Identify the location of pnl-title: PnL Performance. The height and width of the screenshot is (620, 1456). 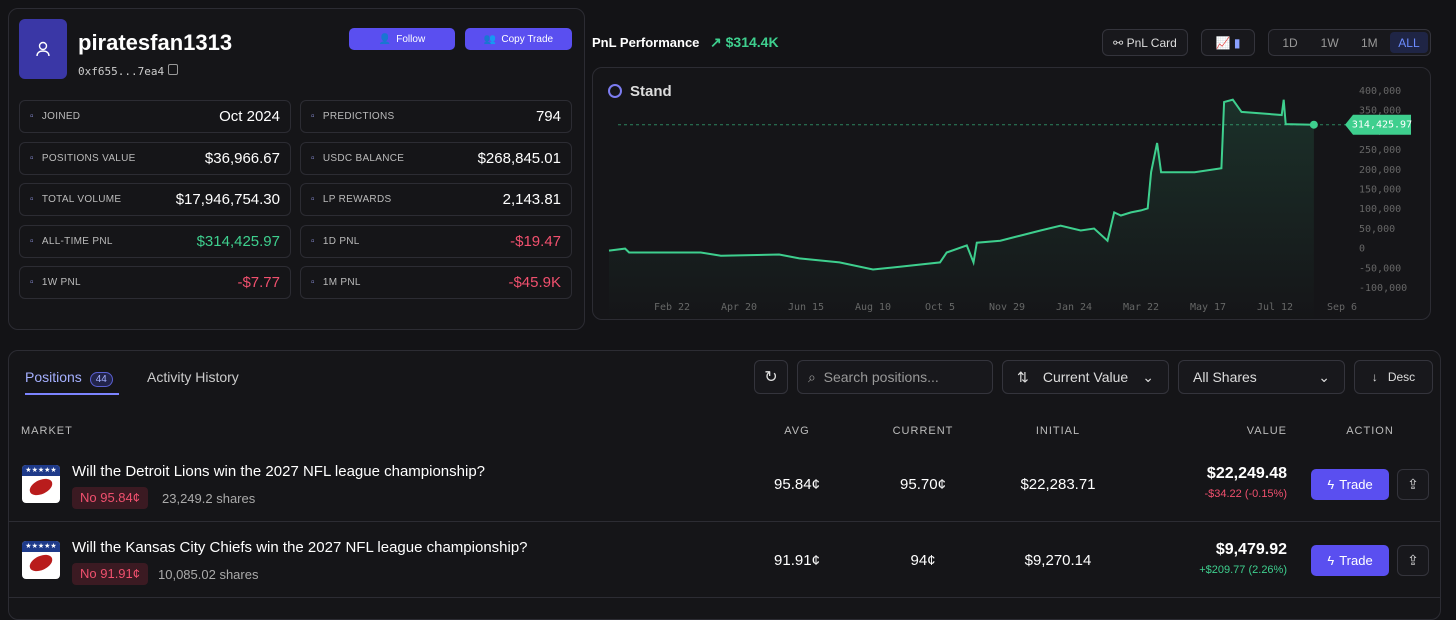
(646, 42).